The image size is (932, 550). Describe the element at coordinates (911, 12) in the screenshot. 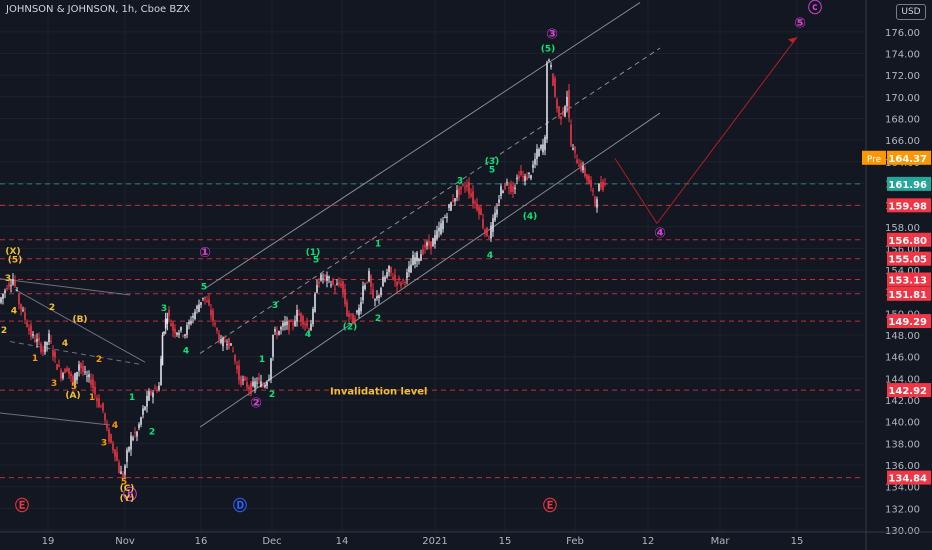

I see `currency-button: USD` at that location.